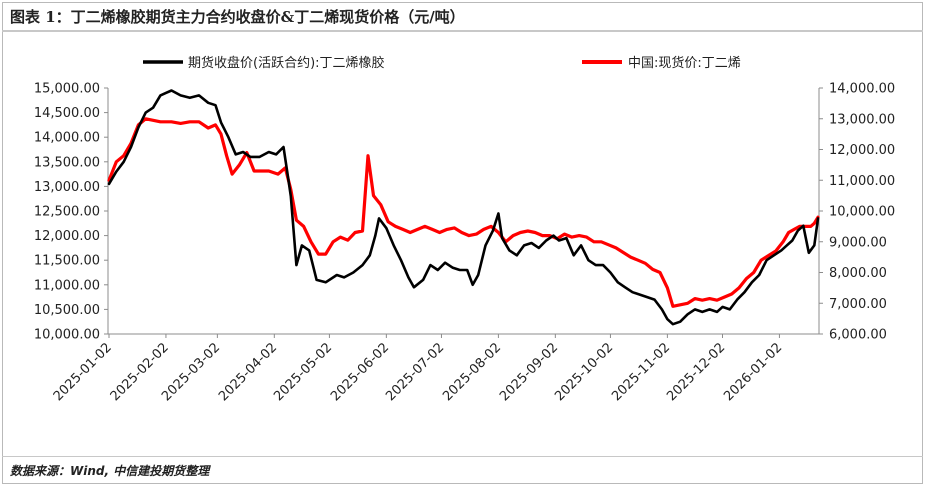 The height and width of the screenshot is (488, 927). I want to click on y-right-tick-label: 9,000.00, so click(858, 242).